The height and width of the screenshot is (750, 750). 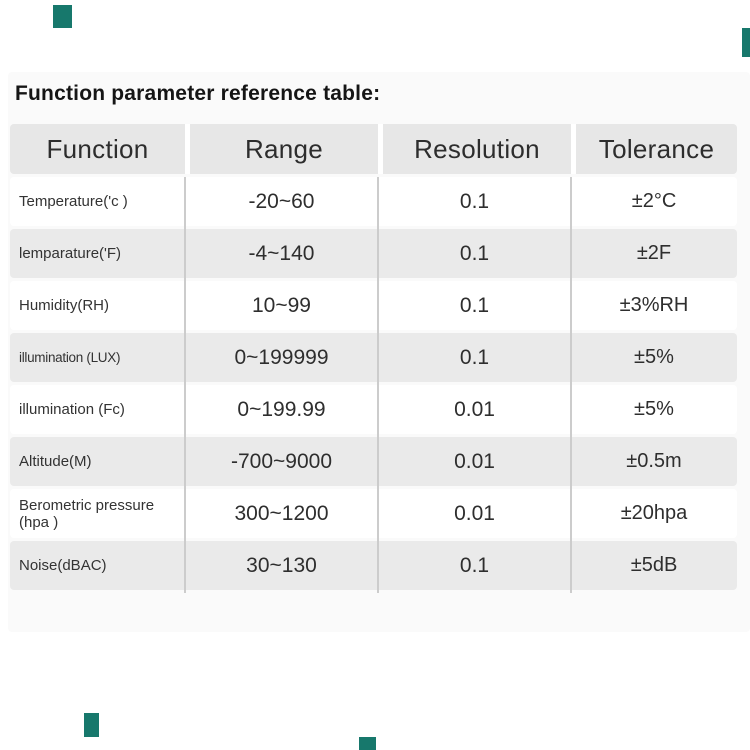 I want to click on range-value-cell: 10~99, so click(x=281, y=305).